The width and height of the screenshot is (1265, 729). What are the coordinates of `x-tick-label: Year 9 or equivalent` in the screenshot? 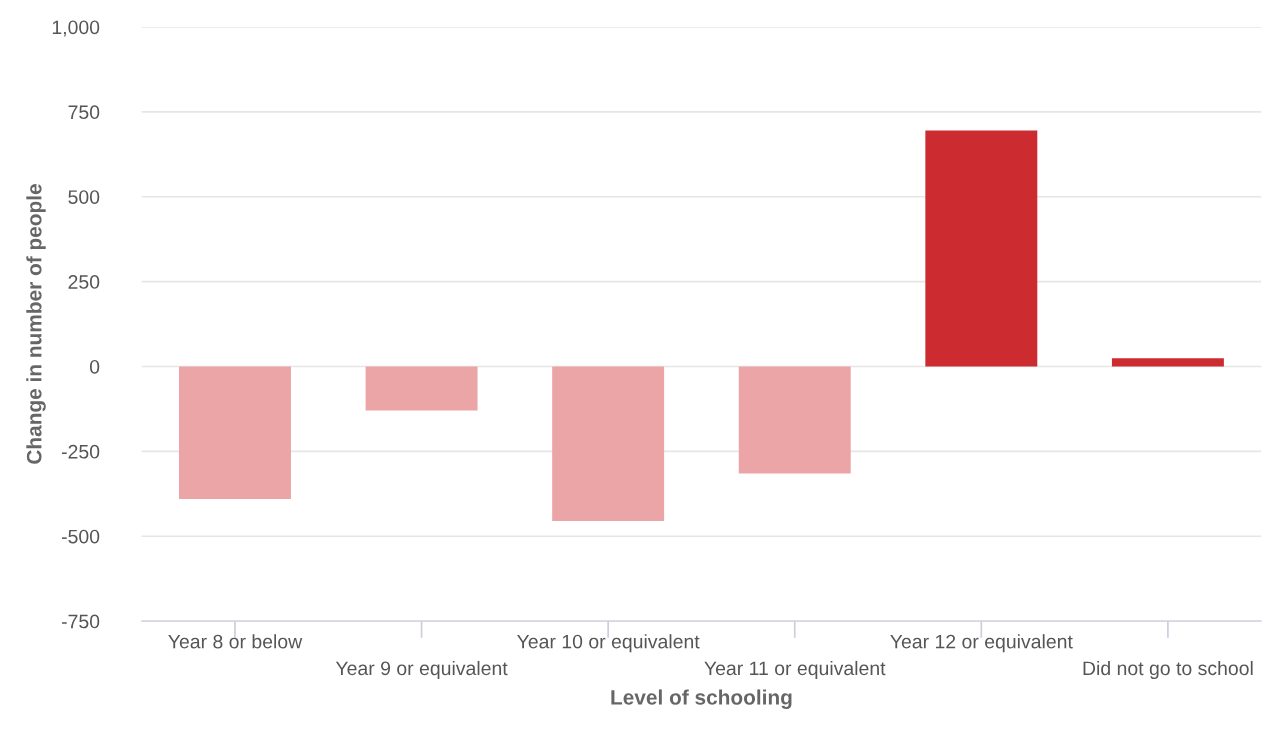 It's located at (421, 670).